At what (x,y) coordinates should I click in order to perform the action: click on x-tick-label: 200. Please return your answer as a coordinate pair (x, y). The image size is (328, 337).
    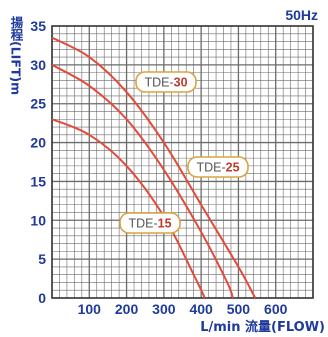
    Looking at the image, I should click on (127, 309).